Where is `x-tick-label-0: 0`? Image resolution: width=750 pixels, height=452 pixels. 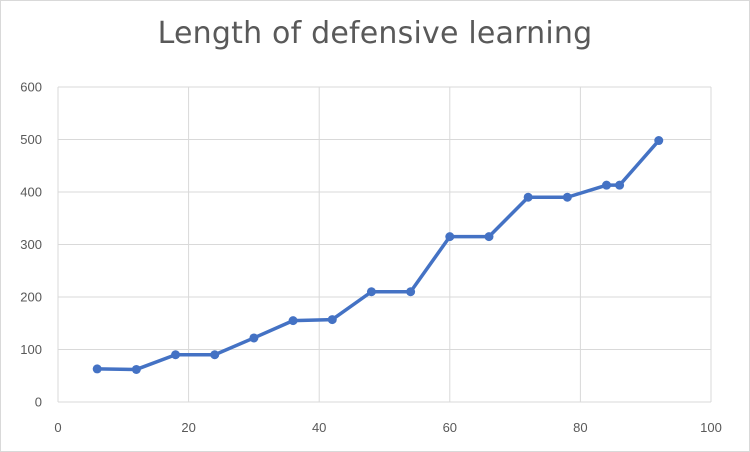
x-tick-label-0: 0 is located at coordinates (57, 427).